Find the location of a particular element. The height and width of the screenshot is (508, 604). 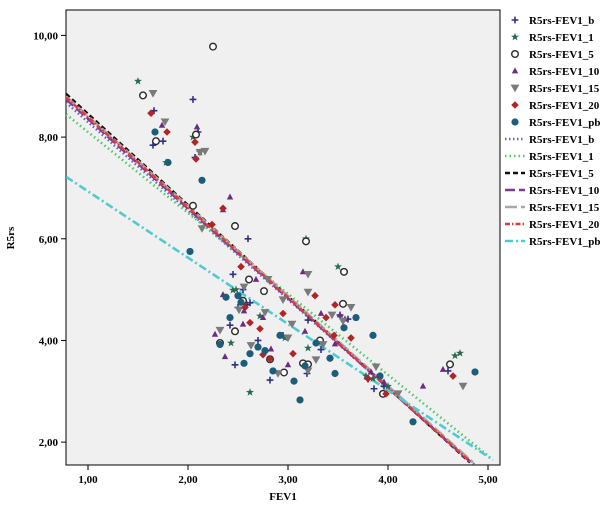

y-tick-label: 6,00 is located at coordinates (49, 240).